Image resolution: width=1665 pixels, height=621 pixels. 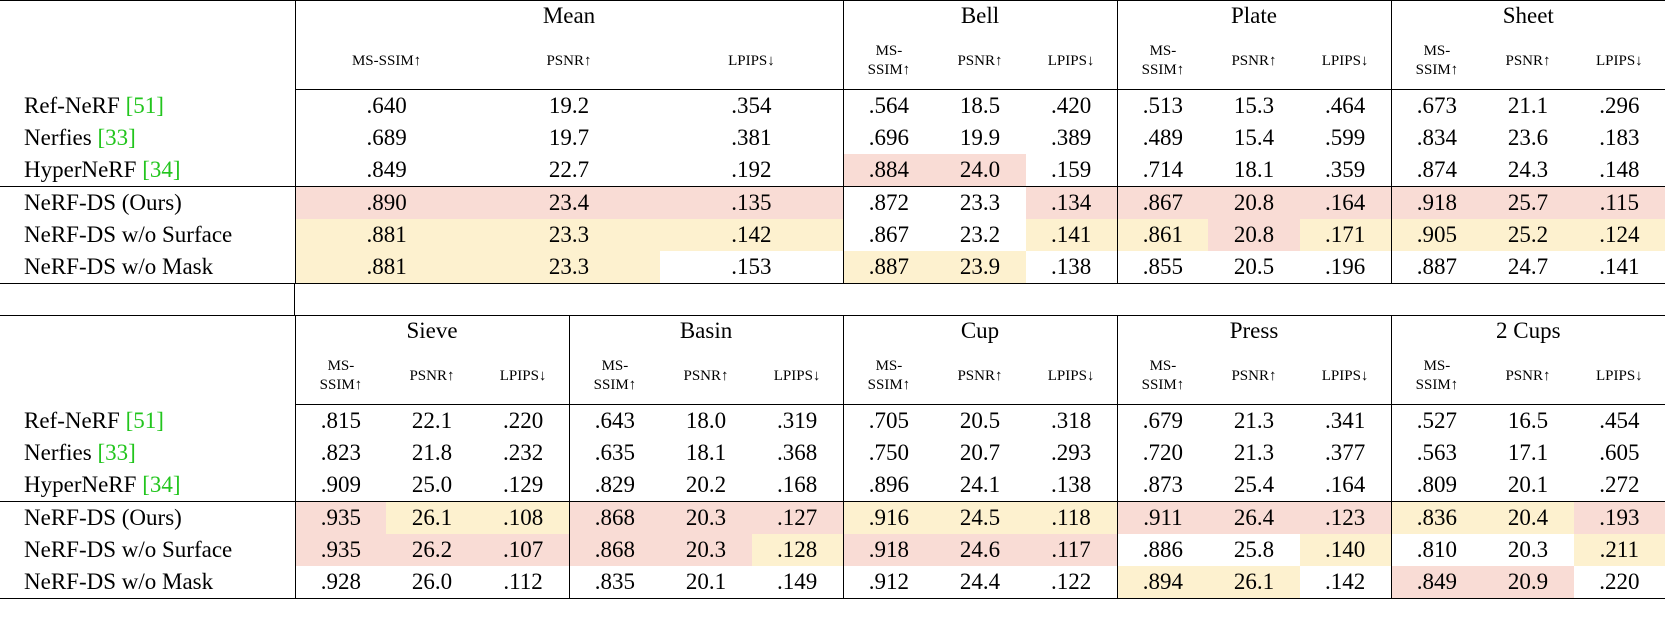 What do you see at coordinates (832, 331) in the screenshot?
I see `group-row: Sieve Basin Cup Press 2 Cups` at bounding box center [832, 331].